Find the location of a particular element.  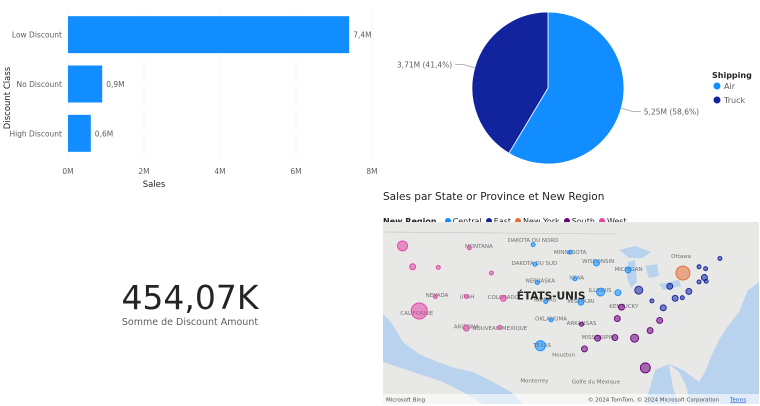

map-legend-item-new-york: New York is located at coordinates (537, 221).